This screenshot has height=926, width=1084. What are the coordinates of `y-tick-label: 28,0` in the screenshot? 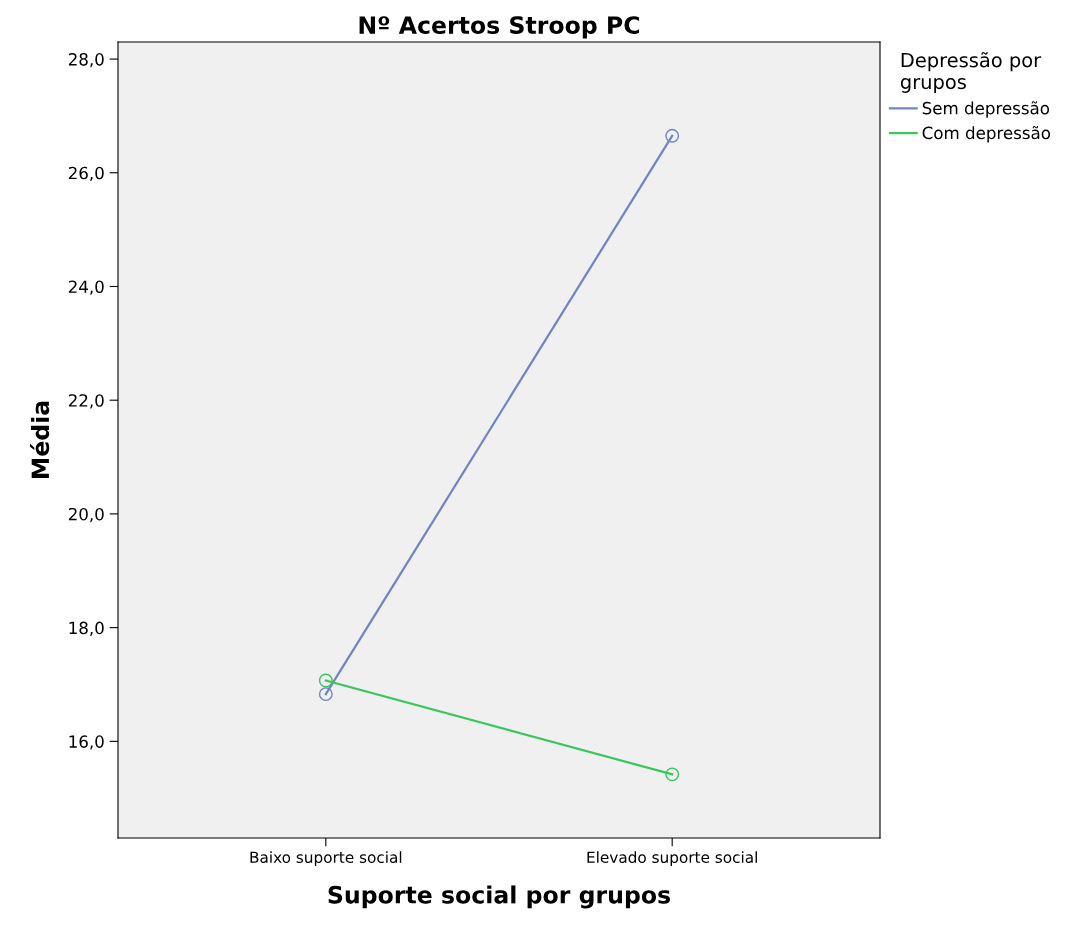 It's located at (86, 60).